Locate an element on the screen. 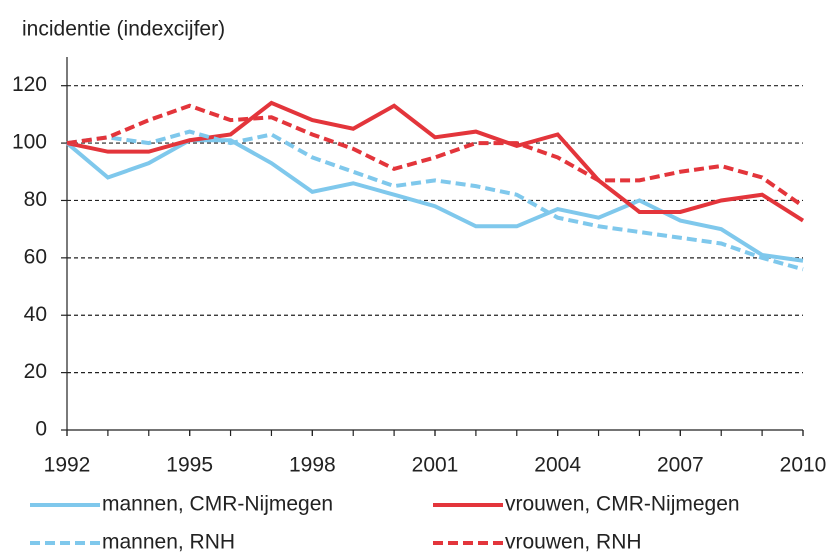 This screenshot has height=560, width=832. chart-title: incidentie (indexcijfer) is located at coordinates (123, 29).